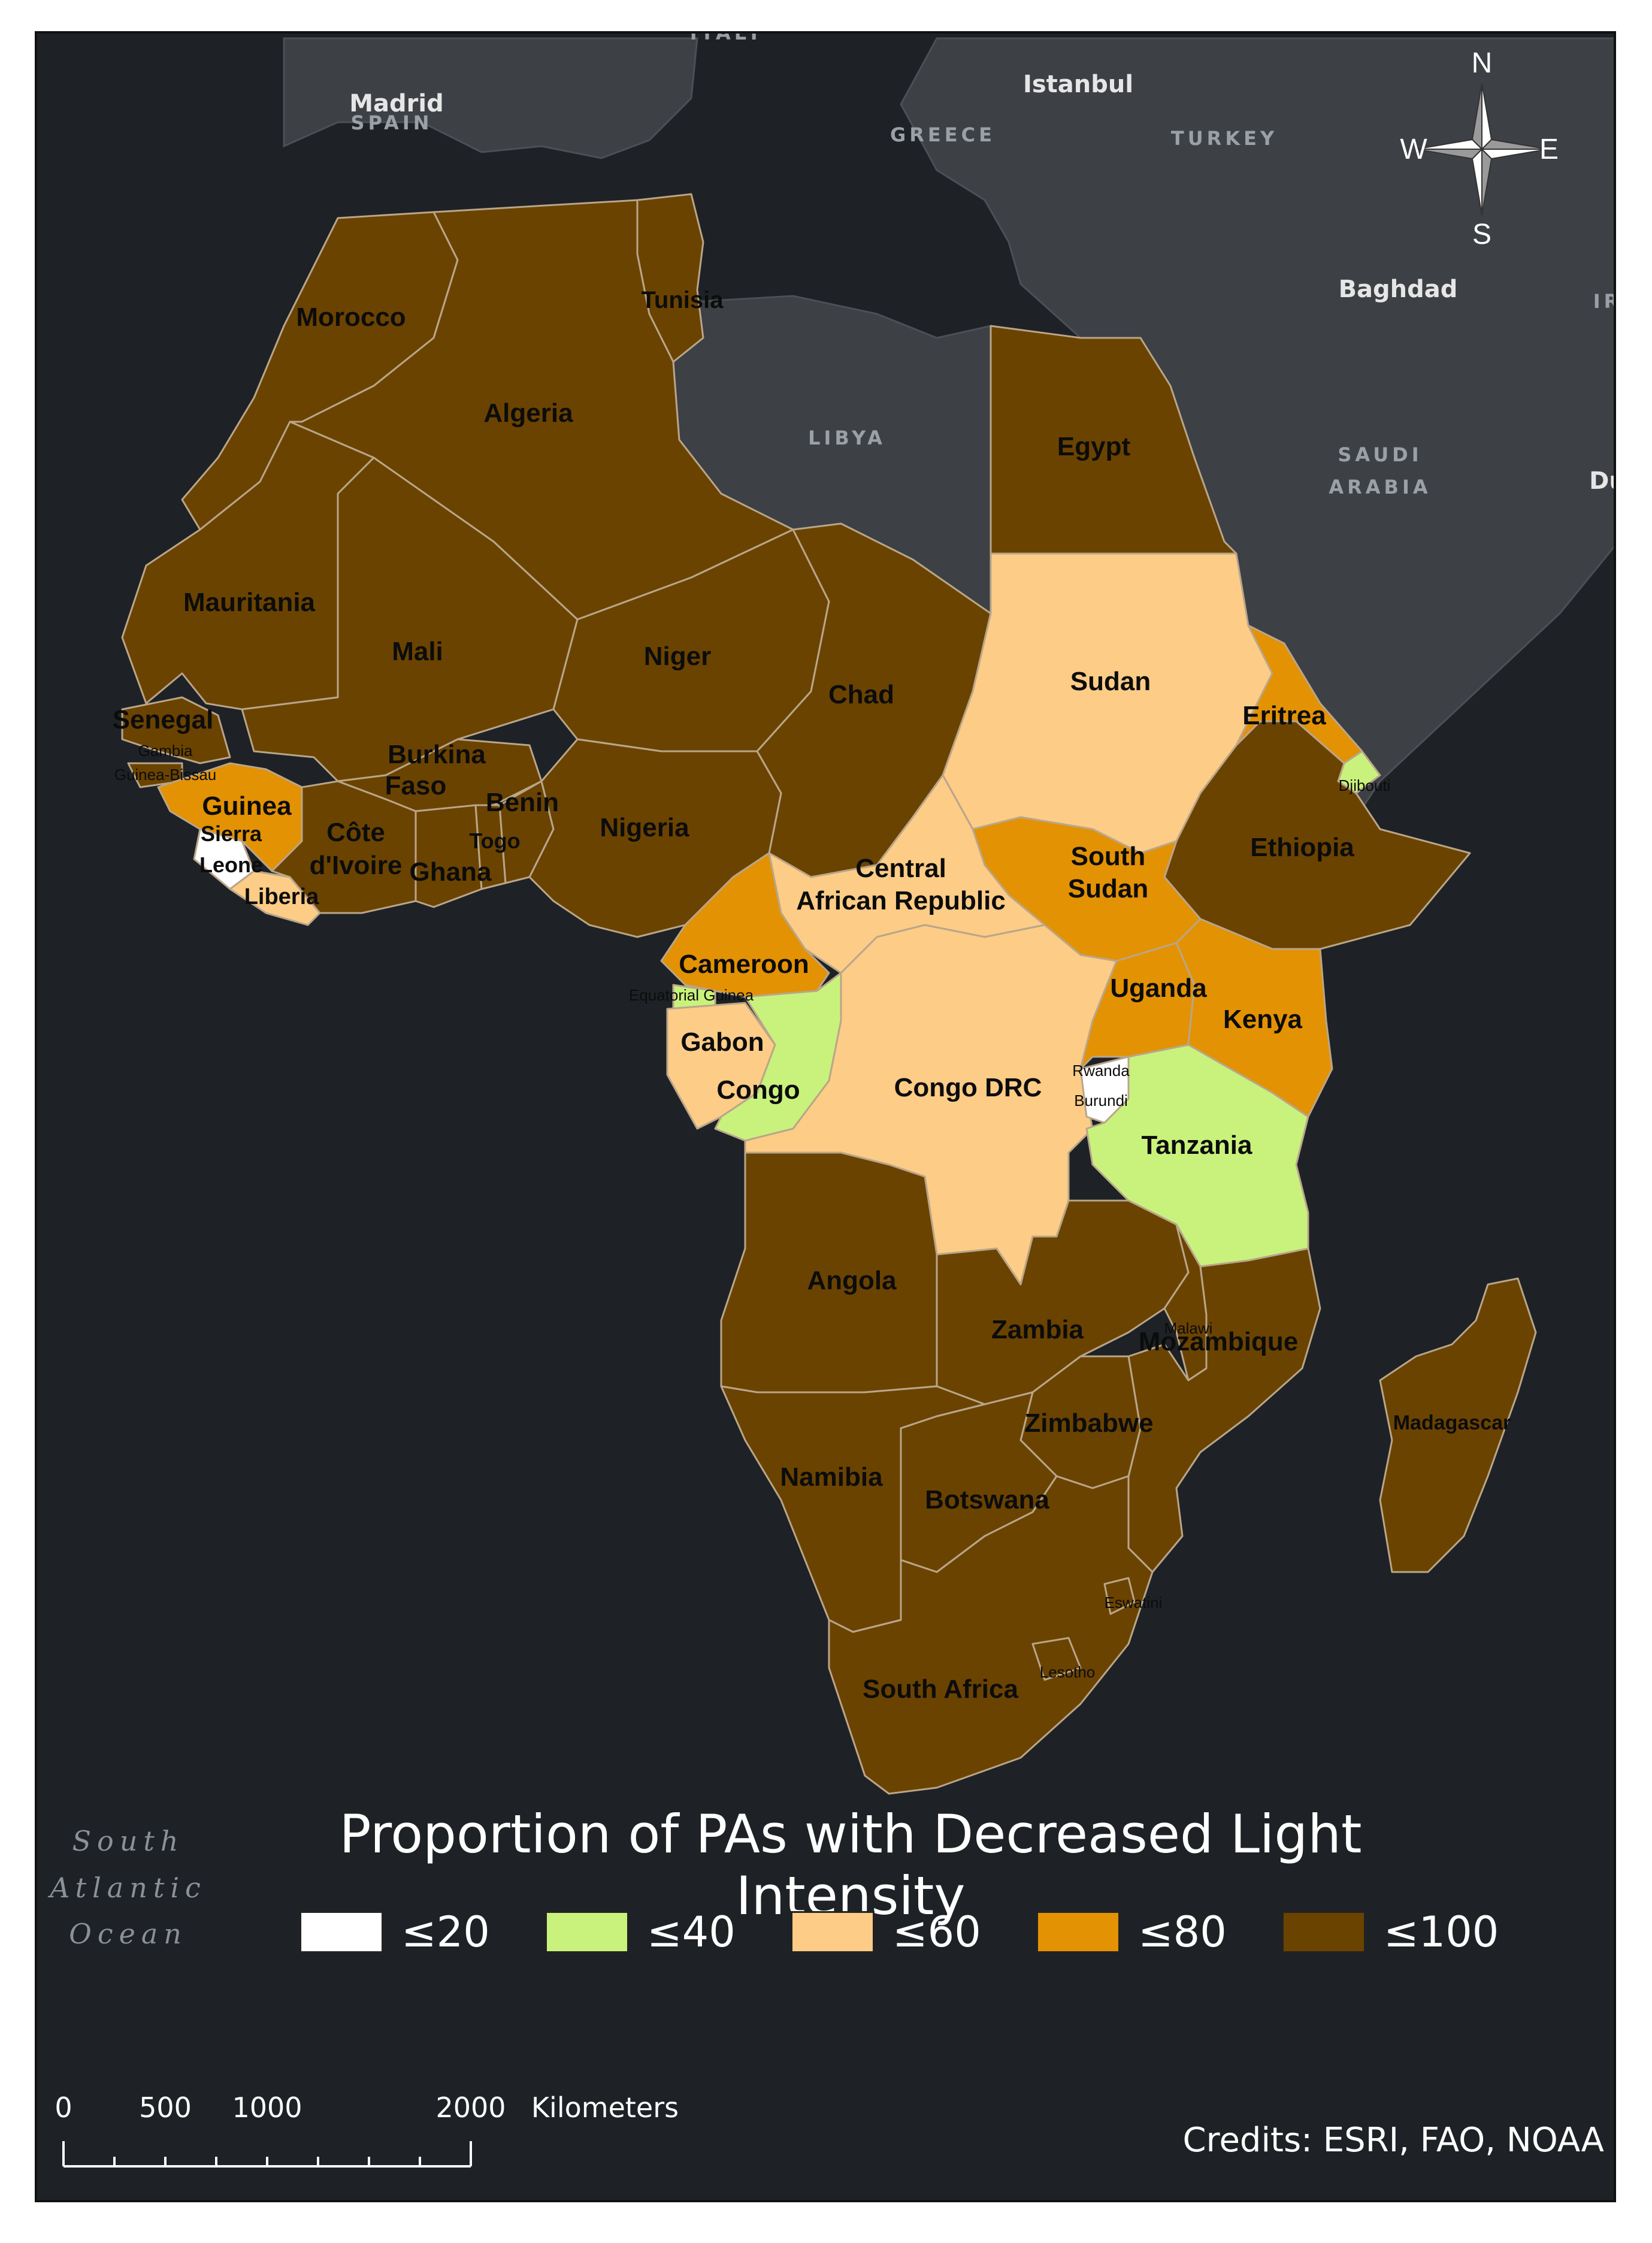 The image size is (1652, 2243). What do you see at coordinates (1068, 1672) in the screenshot?
I see `label-lesotho: Lesotho` at bounding box center [1068, 1672].